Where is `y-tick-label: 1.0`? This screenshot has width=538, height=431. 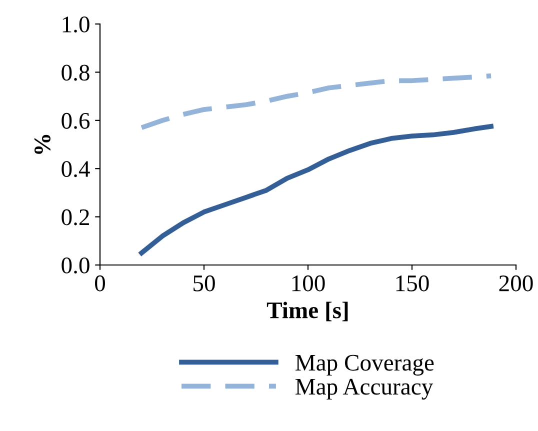
y-tick-label: 1.0 is located at coordinates (76, 24).